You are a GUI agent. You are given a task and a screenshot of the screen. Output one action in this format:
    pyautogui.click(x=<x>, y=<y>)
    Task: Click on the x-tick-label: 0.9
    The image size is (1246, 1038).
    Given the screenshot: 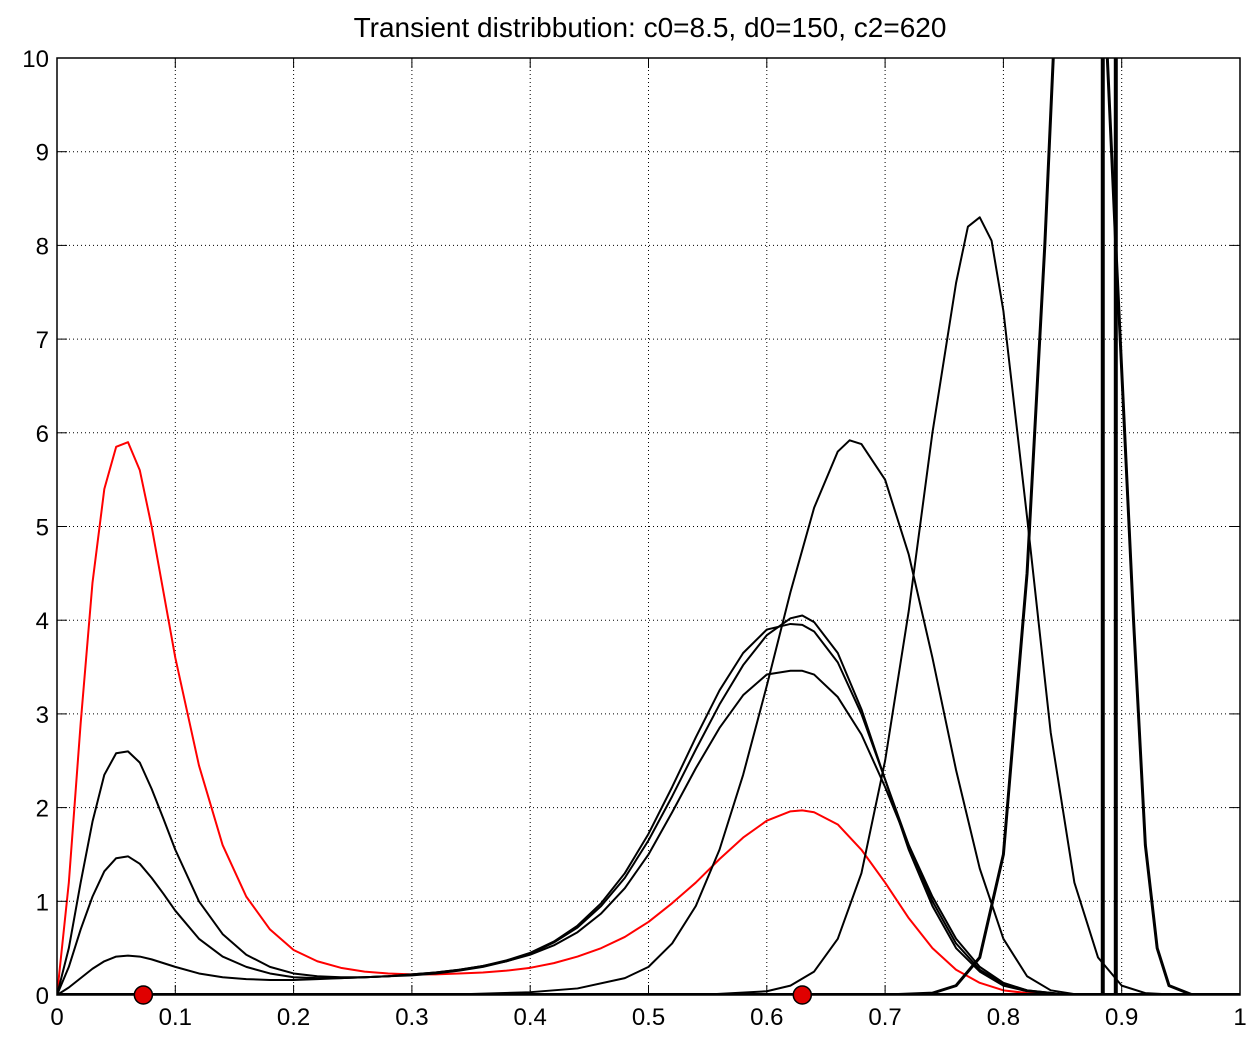 What is the action you would take?
    pyautogui.click(x=1121, y=1017)
    